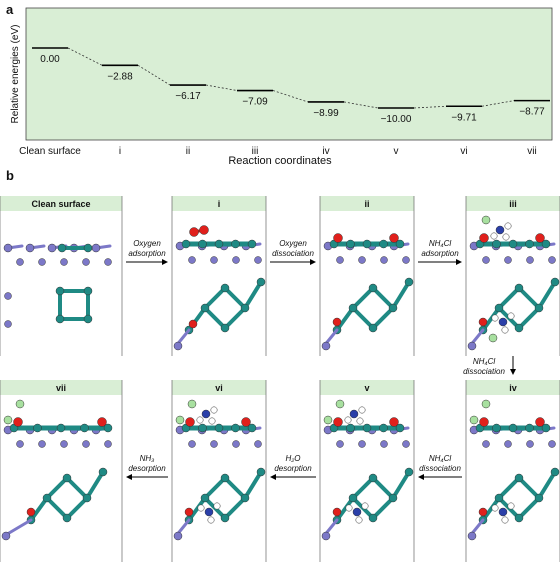 This screenshot has height=562, width=560. Describe the element at coordinates (512, 471) in the screenshot. I see `structure-panel-bottom-3: iv` at that location.